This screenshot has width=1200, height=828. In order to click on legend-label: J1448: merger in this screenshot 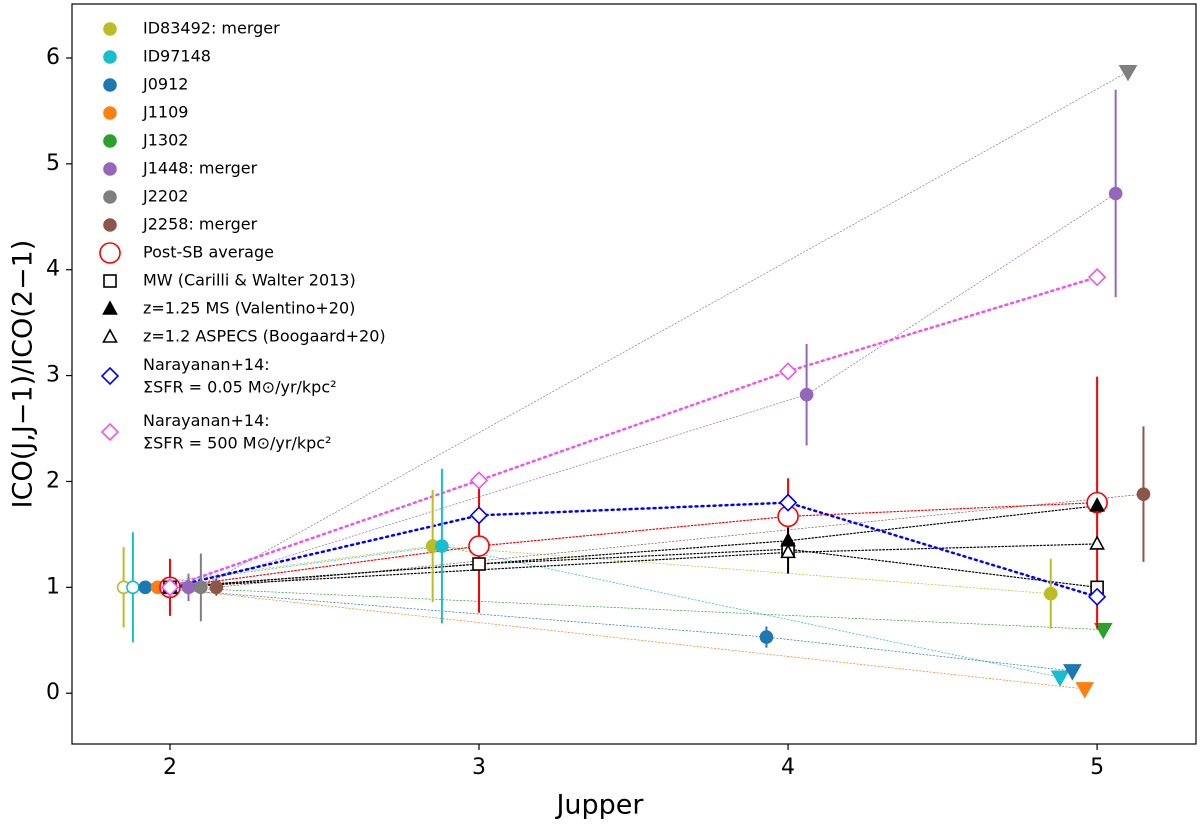, I will do `click(200, 168)`.